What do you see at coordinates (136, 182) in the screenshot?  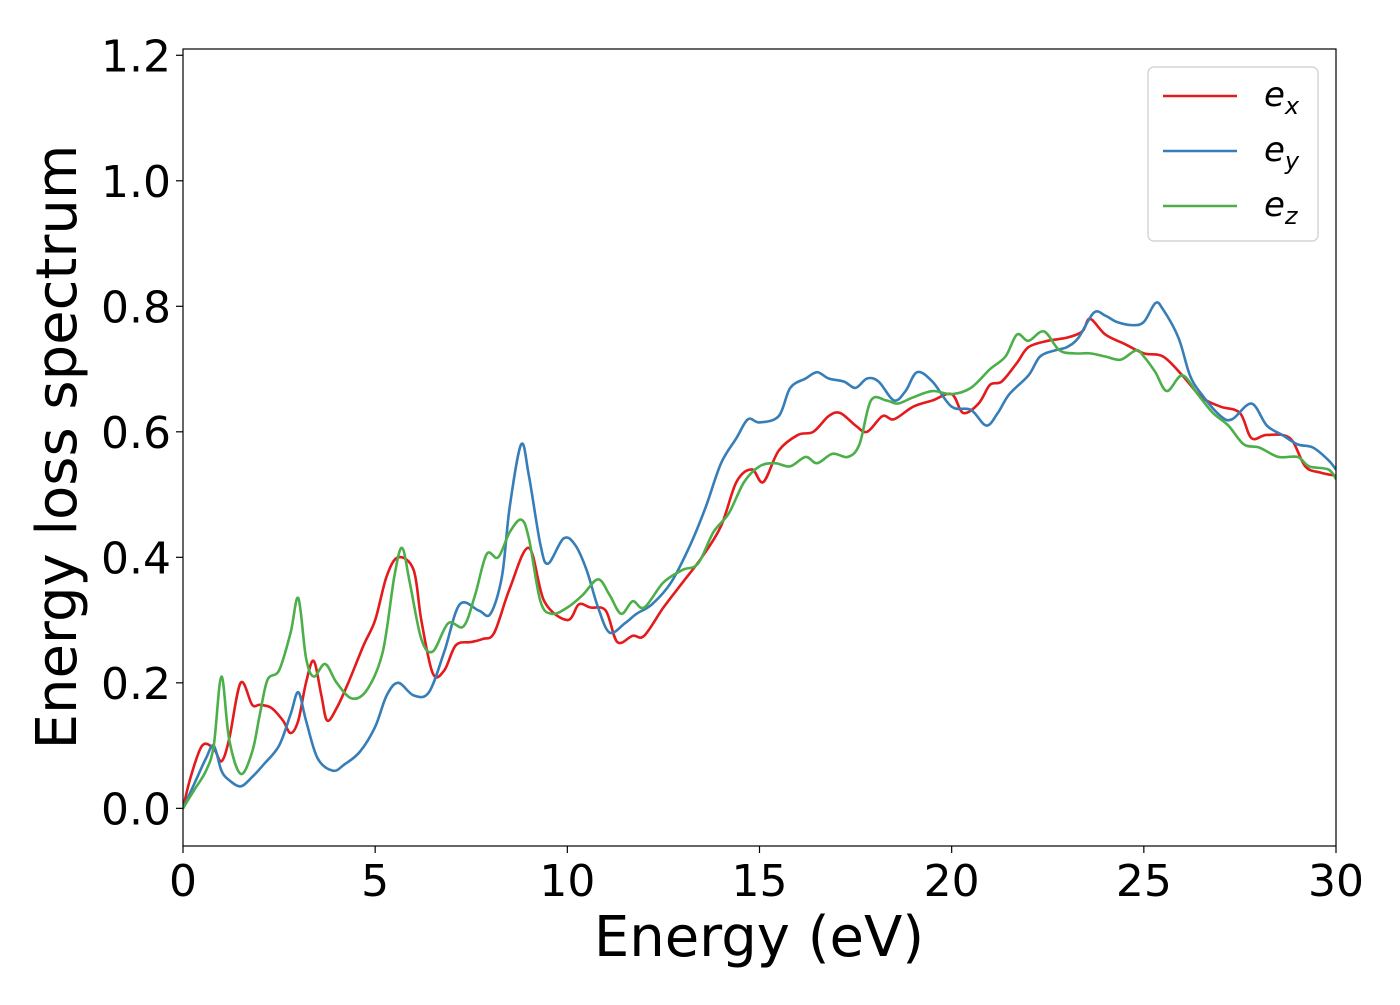 I see `y-tick-label: 1.0` at bounding box center [136, 182].